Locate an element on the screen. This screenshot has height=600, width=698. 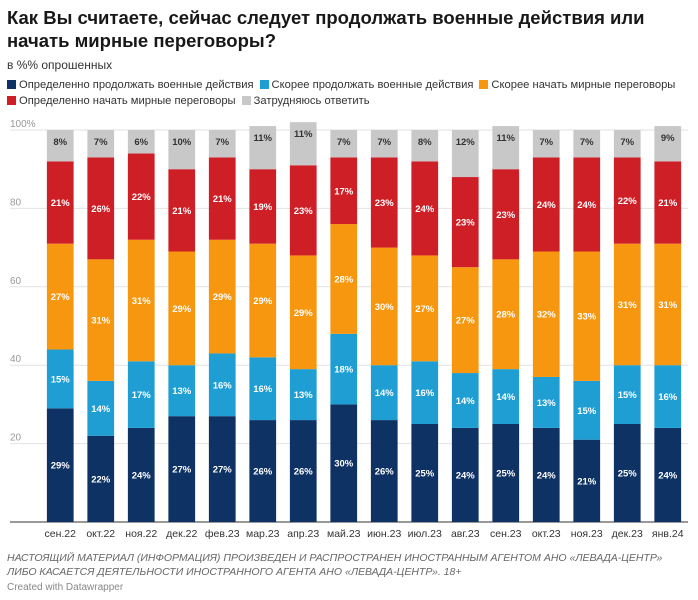
x-tick-label: окт.22 is located at coordinates (100, 534).